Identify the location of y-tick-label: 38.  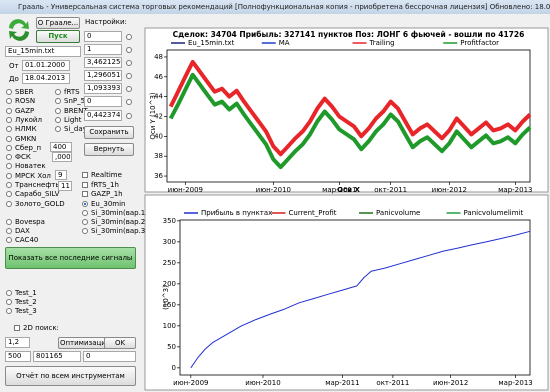
(158, 156).